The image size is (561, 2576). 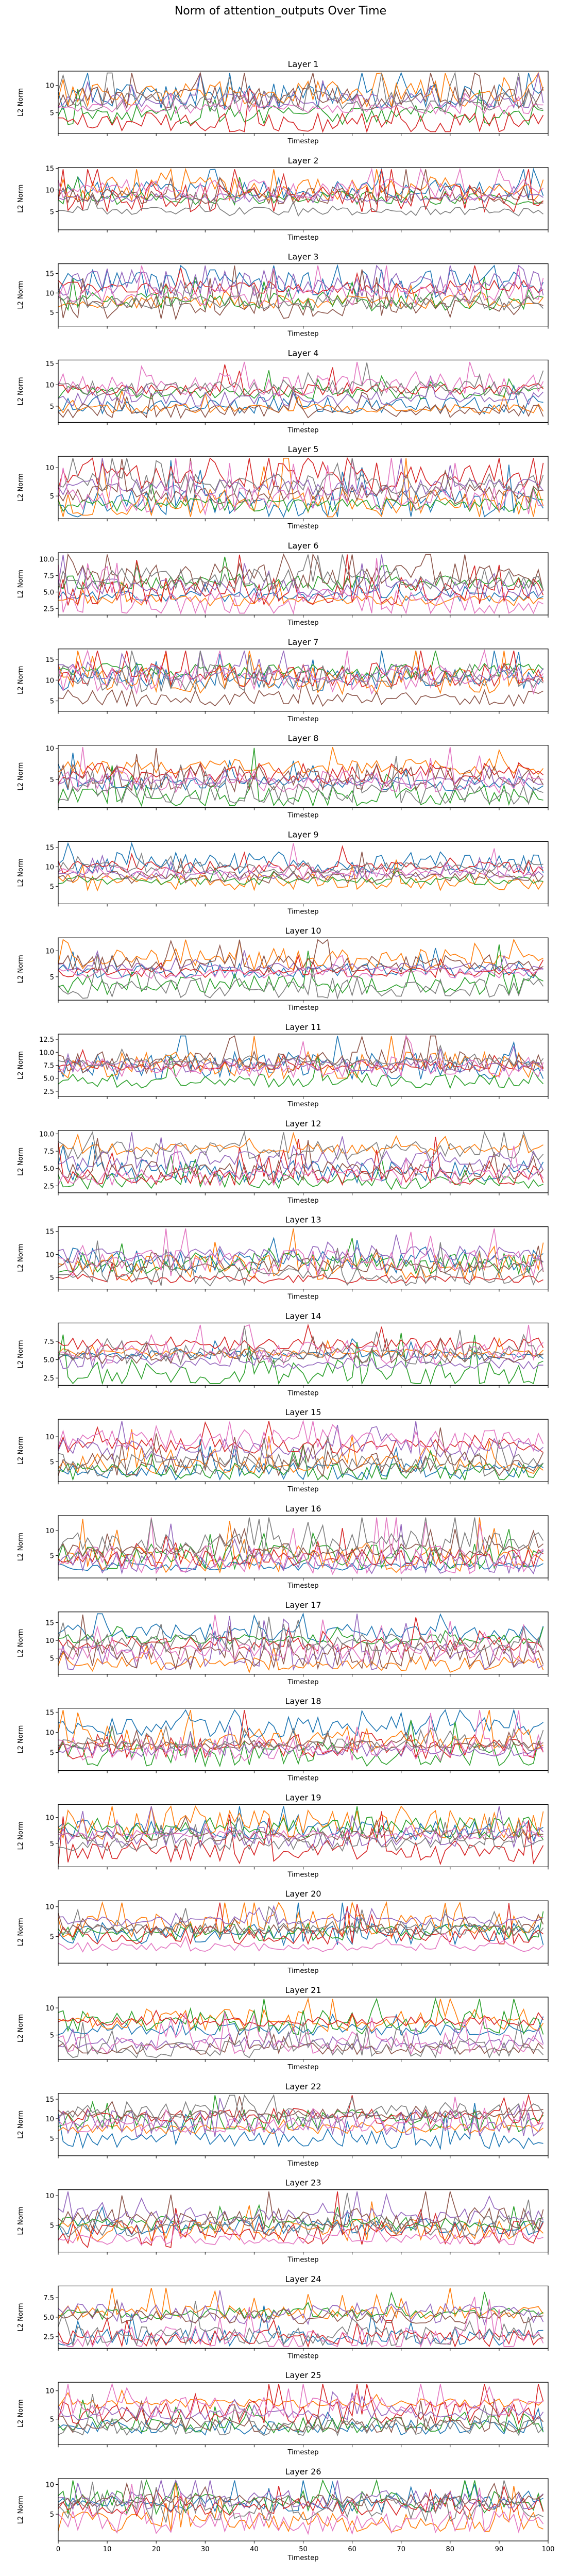 I want to click on subplot-title: Layer 9, so click(x=303, y=834).